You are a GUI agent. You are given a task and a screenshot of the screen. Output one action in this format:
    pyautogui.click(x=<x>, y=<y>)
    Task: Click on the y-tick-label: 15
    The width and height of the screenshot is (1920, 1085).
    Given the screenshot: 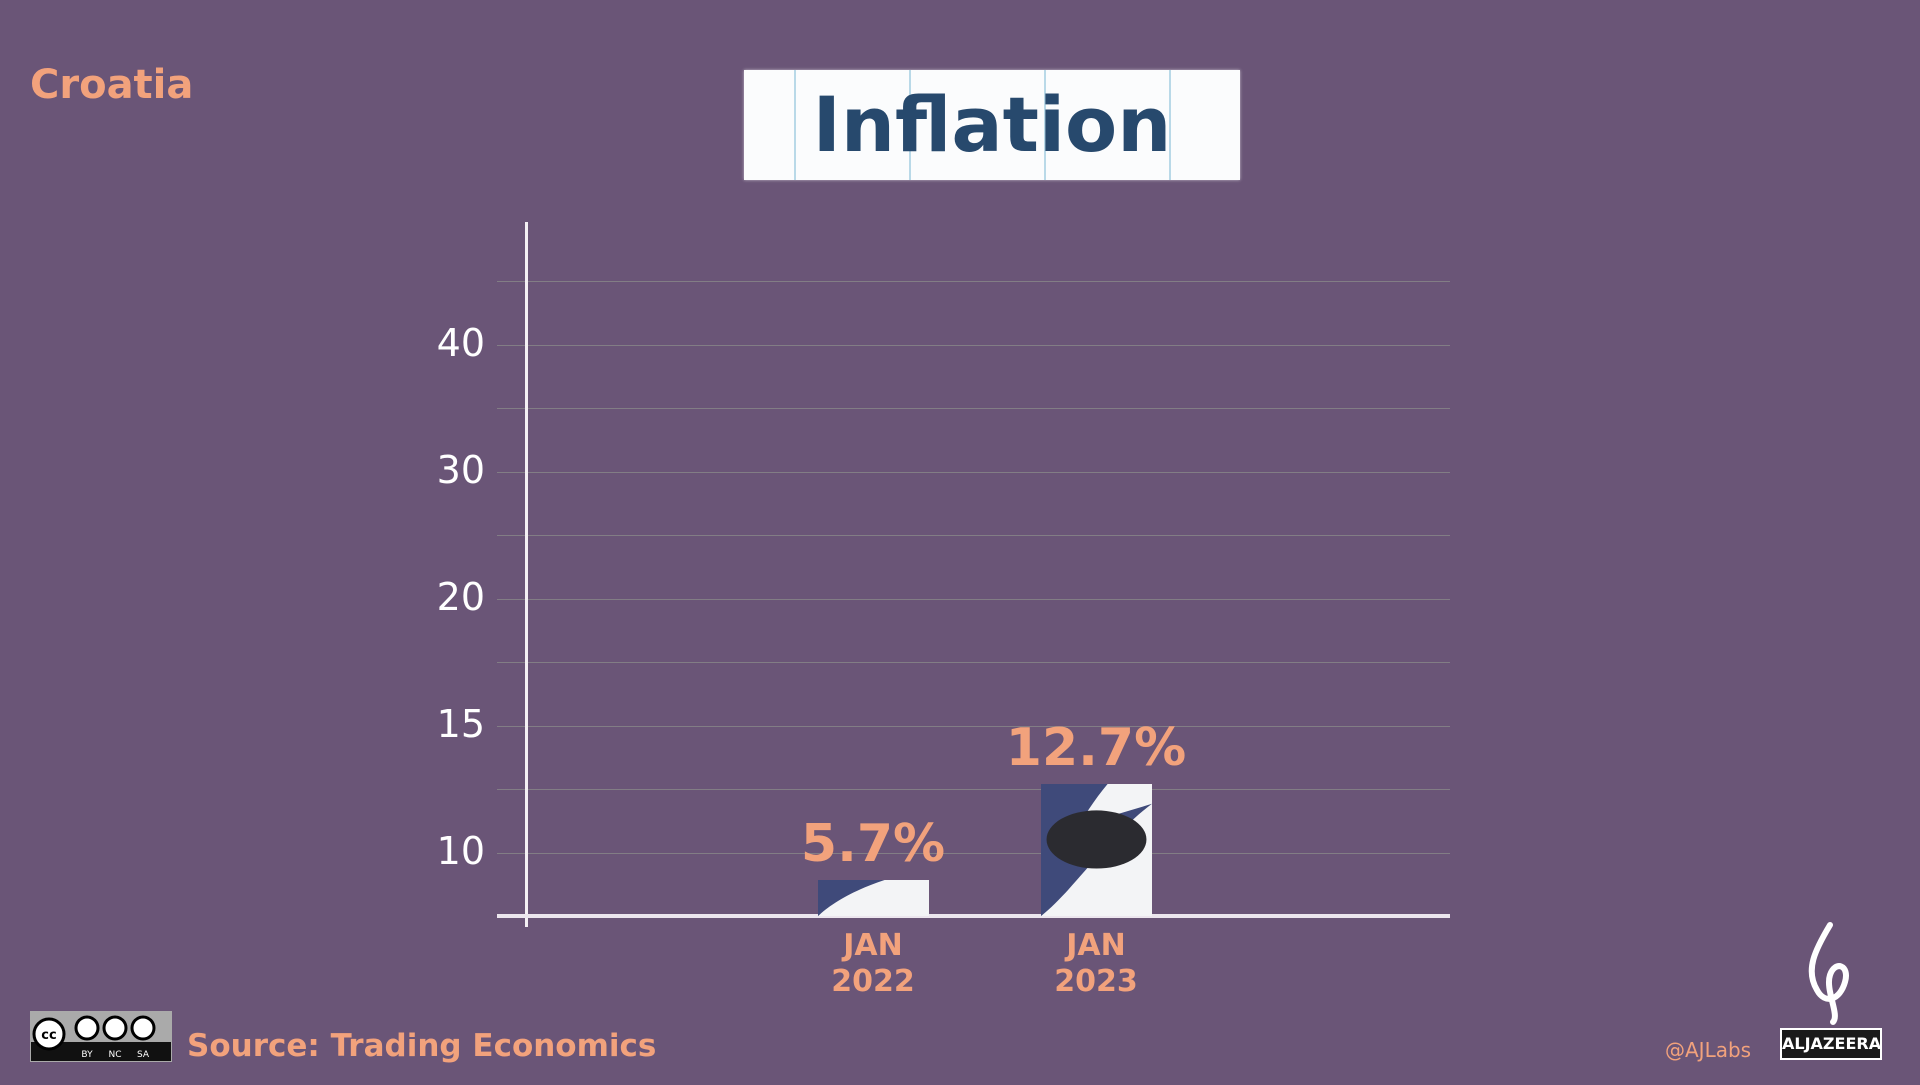 What is the action you would take?
    pyautogui.click(x=460, y=723)
    